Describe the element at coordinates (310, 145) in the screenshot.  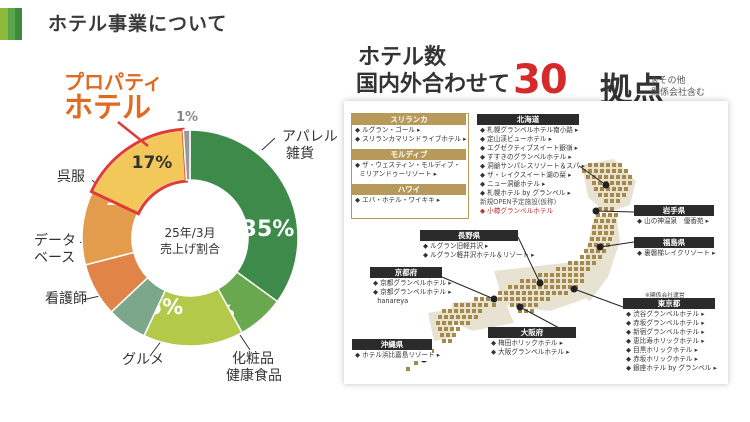
I see `label-apparel: アパレル 雑貨` at that location.